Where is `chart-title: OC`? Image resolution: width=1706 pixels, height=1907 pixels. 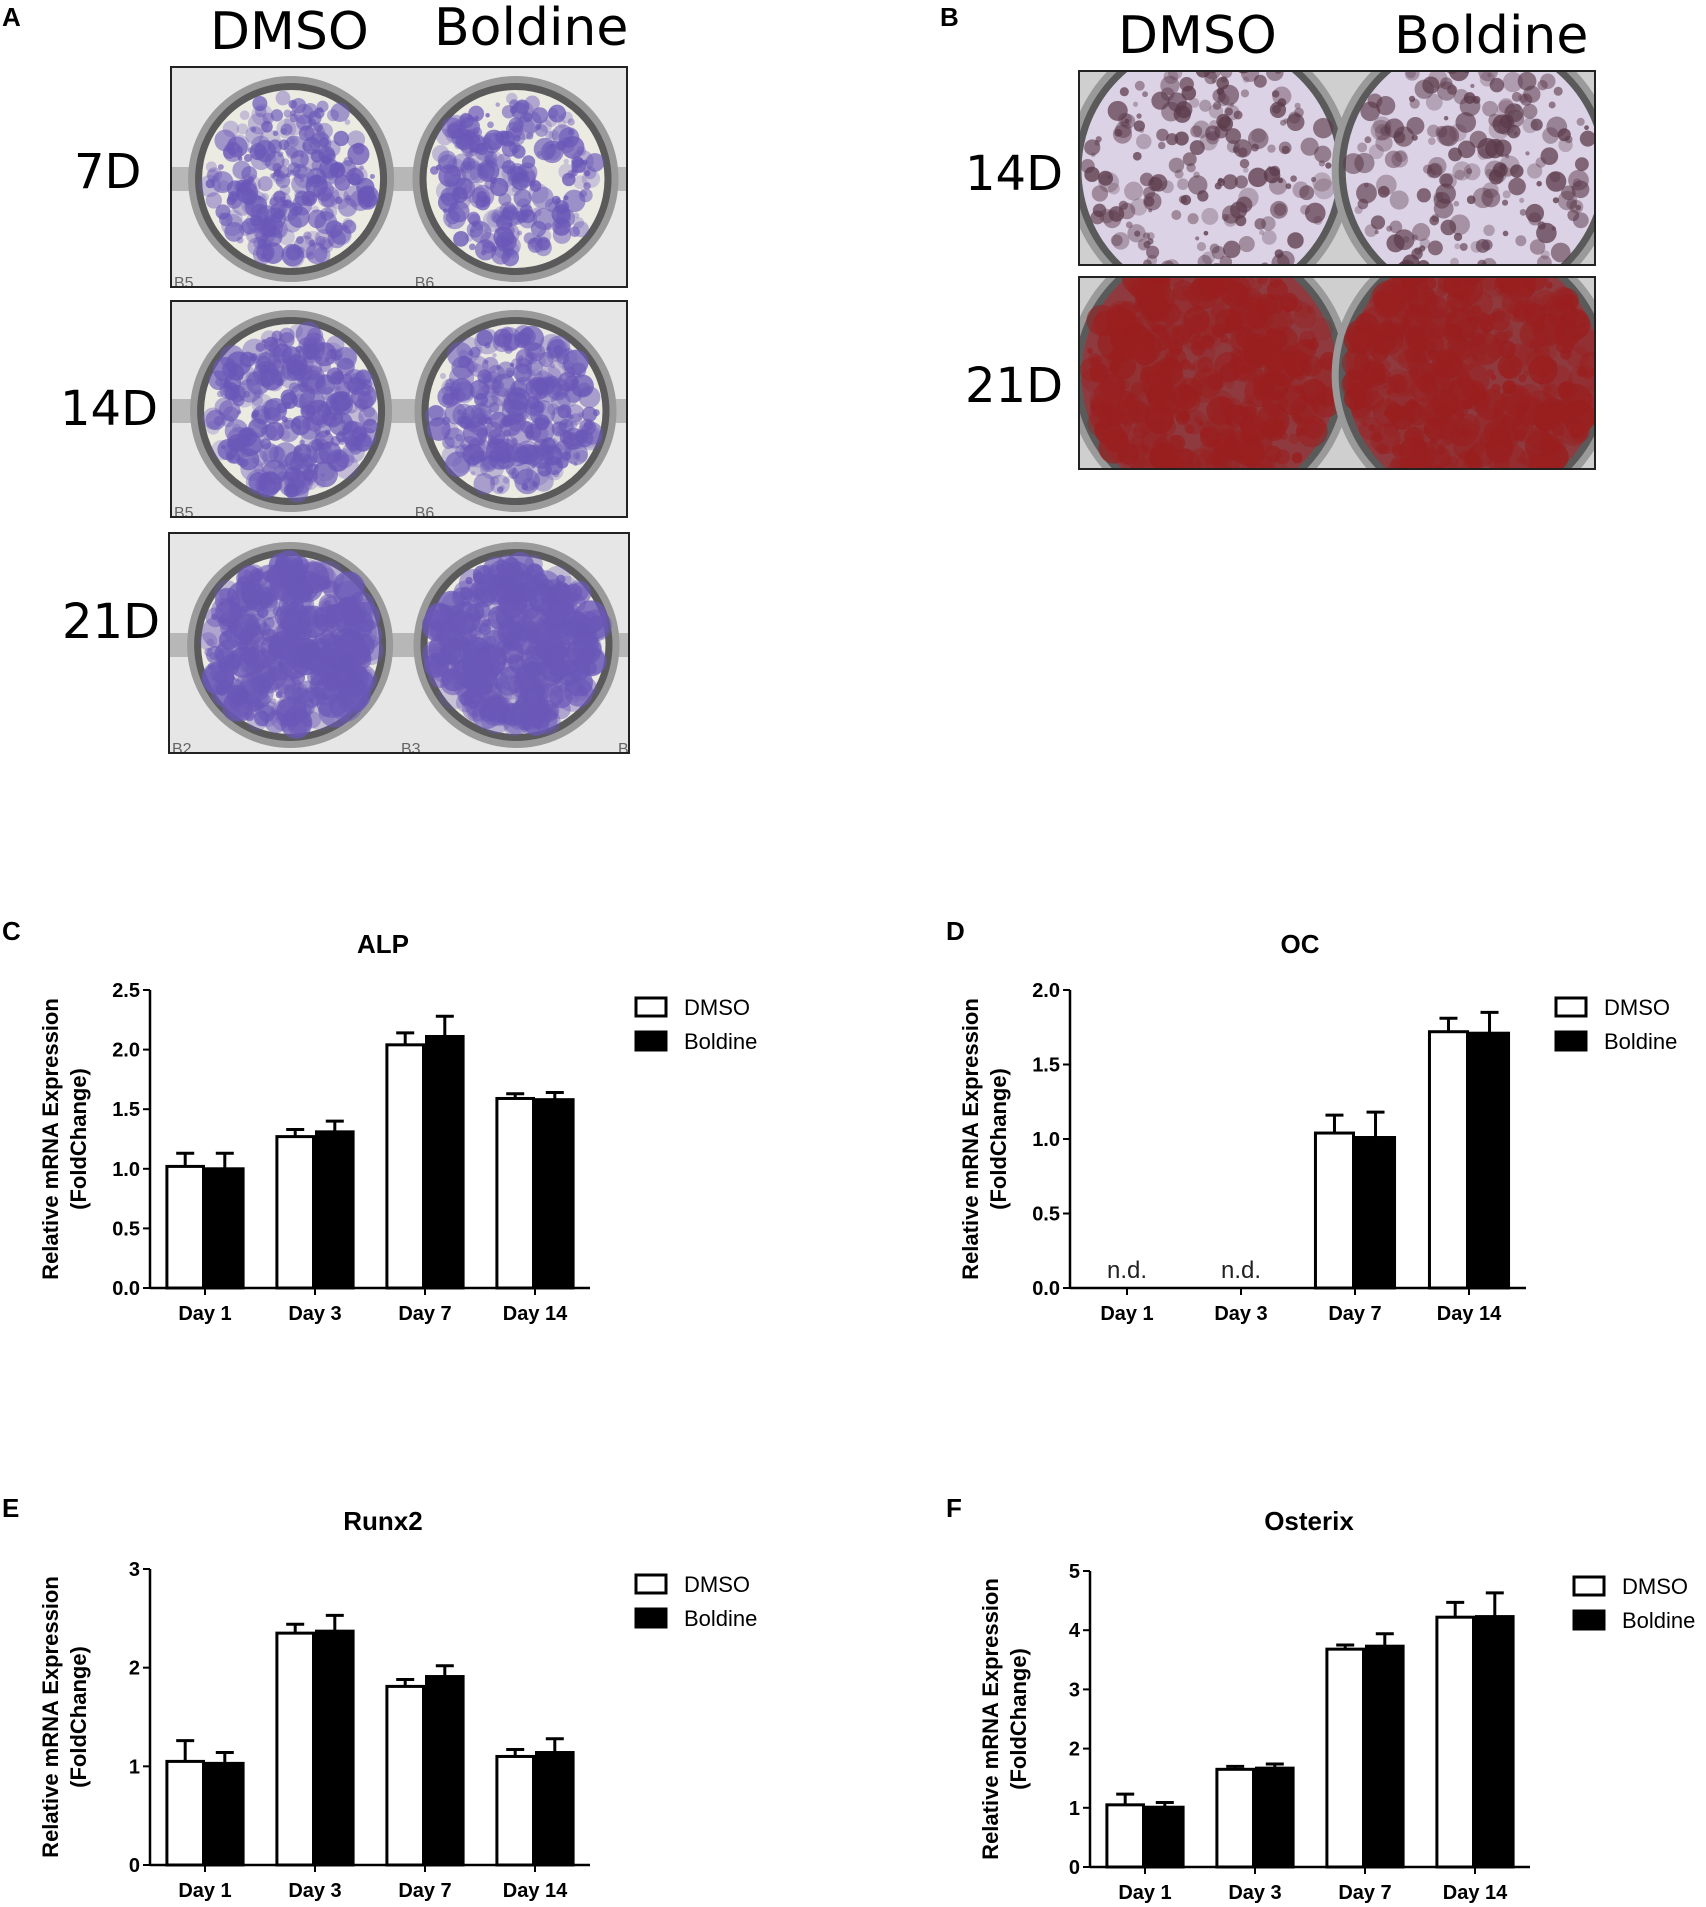 chart-title: OC is located at coordinates (1300, 944).